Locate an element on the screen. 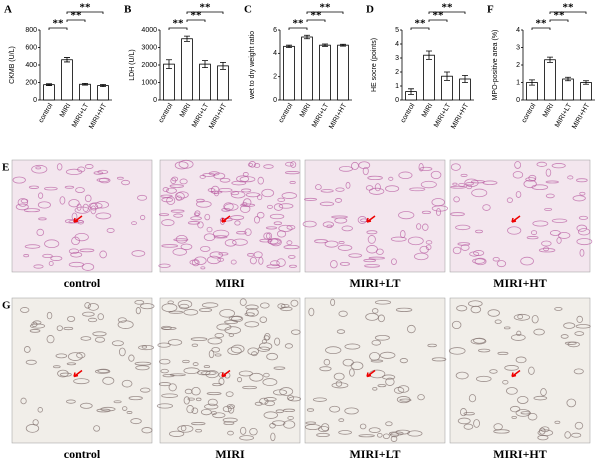 Image resolution: width=600 pixels, height=464 pixels. panel-label: F is located at coordinates (490, 10).